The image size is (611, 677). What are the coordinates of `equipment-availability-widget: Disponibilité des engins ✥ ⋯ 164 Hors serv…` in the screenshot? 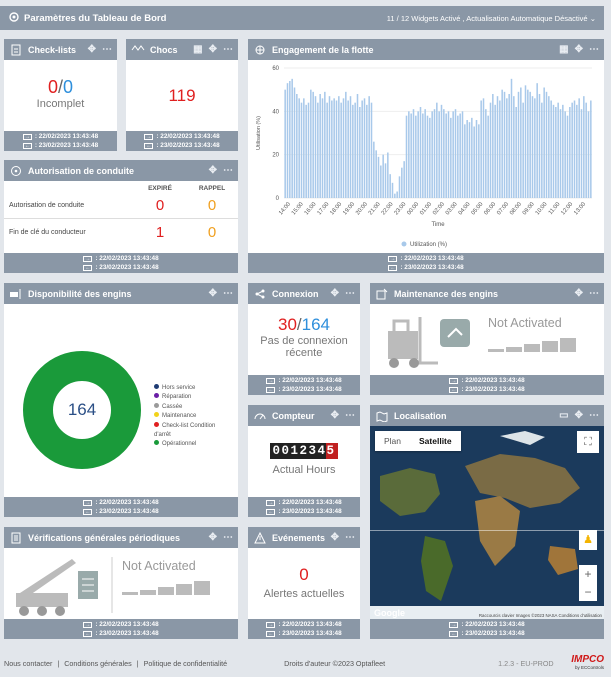 It's located at (121, 400).